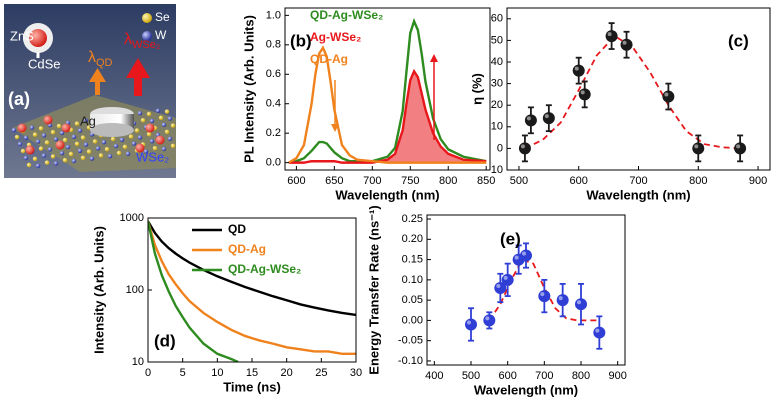 This screenshot has height=400, width=776. Describe the element at coordinates (287, 373) in the screenshot. I see `x-tick-label: 20` at that location.